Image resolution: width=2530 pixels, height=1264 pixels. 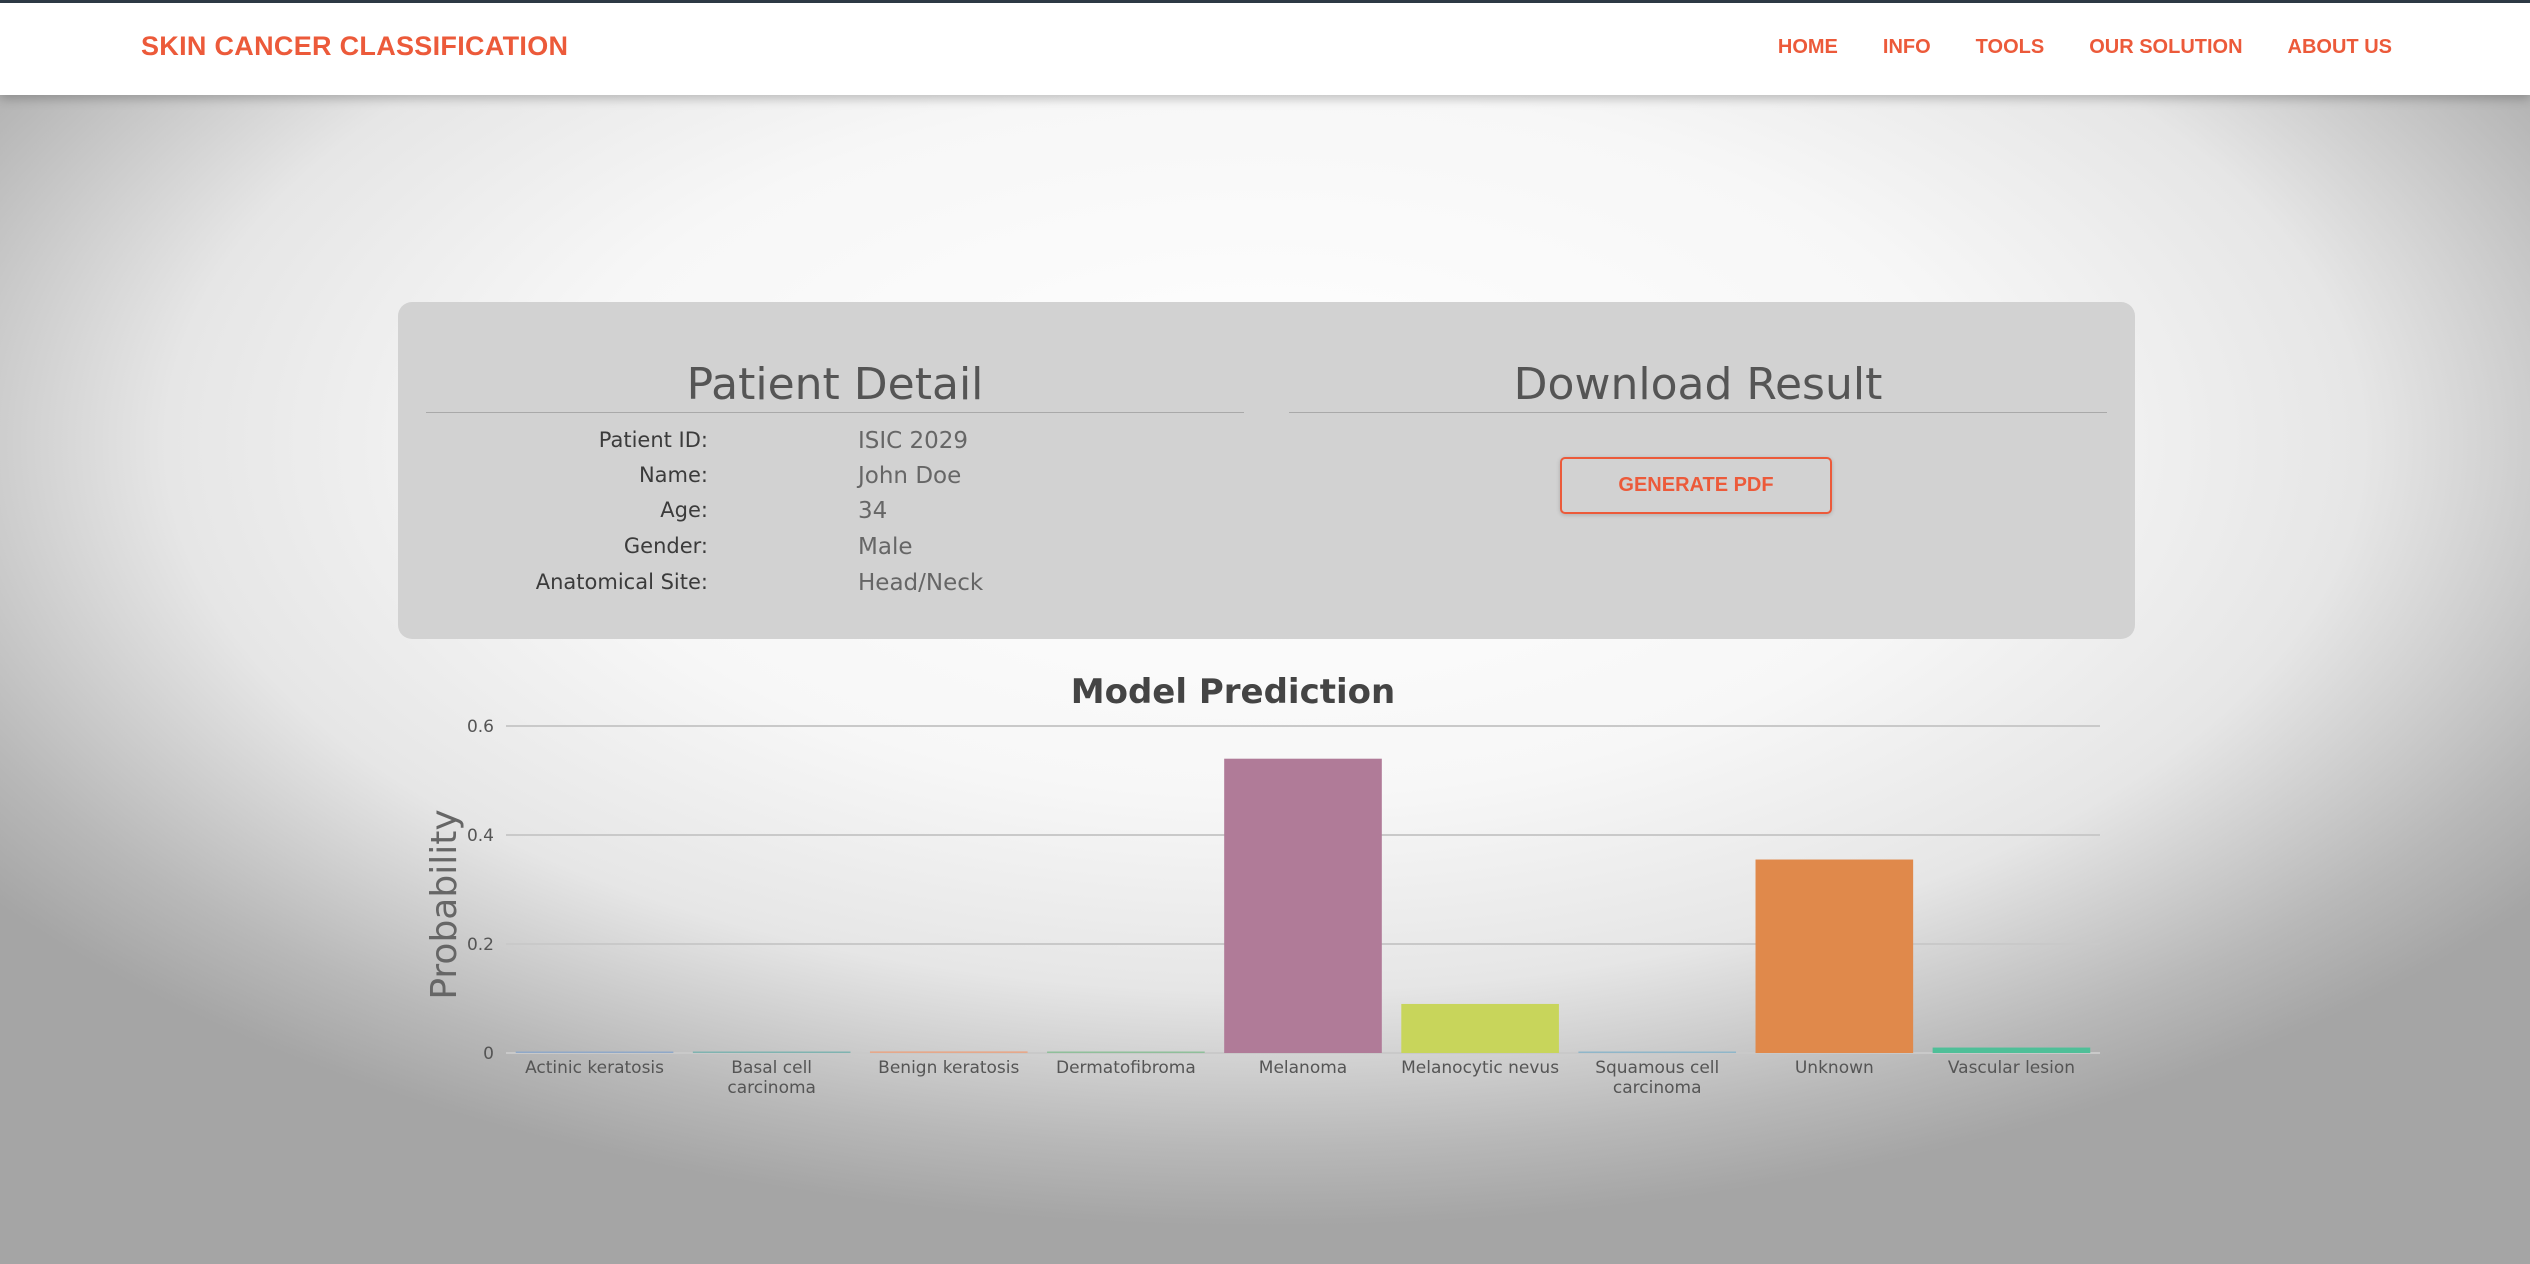 What do you see at coordinates (2010, 47) in the screenshot?
I see `nav-link-tools: TOOLS` at bounding box center [2010, 47].